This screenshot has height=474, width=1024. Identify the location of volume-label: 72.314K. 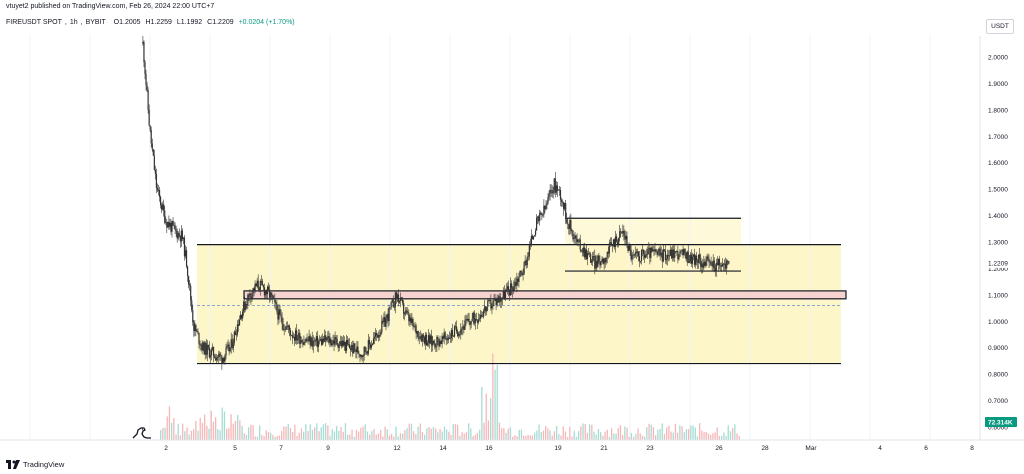
(1000, 423).